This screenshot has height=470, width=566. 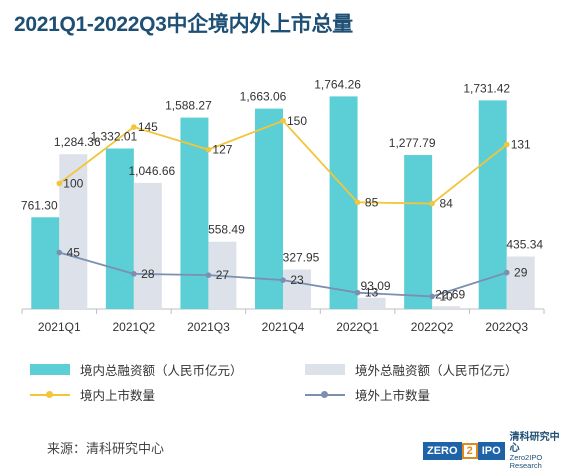 I want to click on point-label-domestic-listings: 100, so click(x=73, y=184).